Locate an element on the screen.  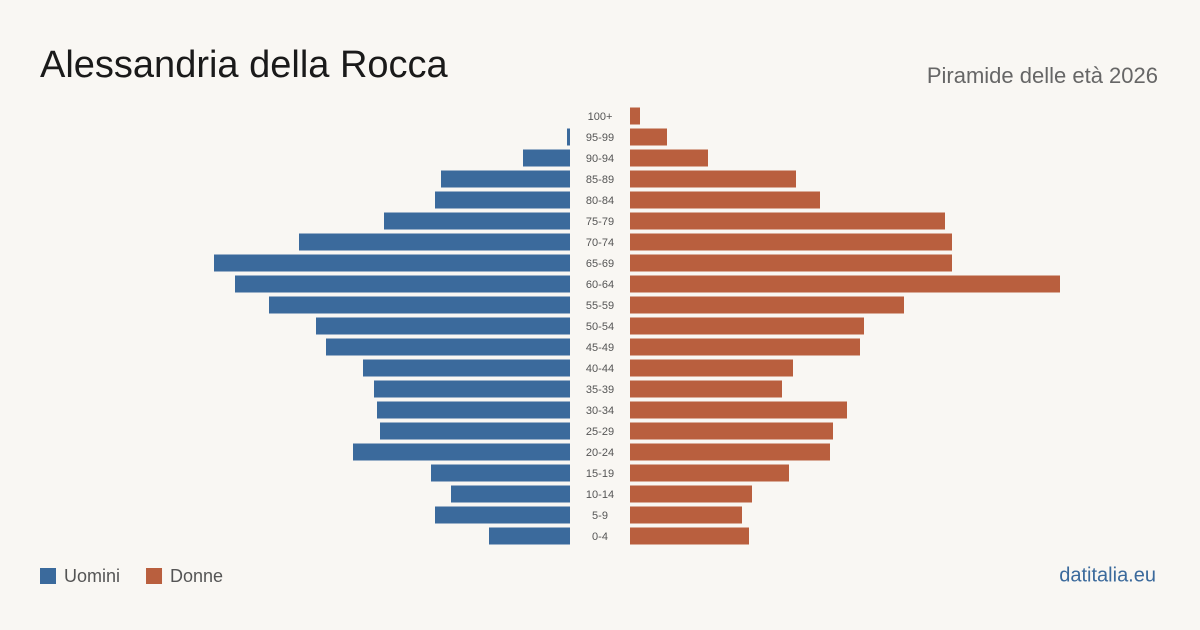
legend-label: Uomini is located at coordinates (92, 576).